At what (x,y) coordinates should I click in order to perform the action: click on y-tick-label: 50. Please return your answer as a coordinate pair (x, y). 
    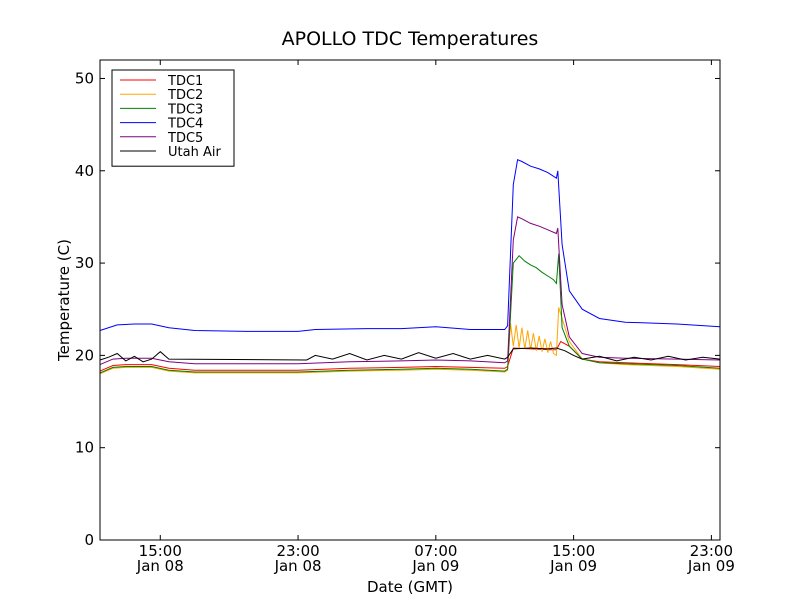
    Looking at the image, I should click on (84, 78).